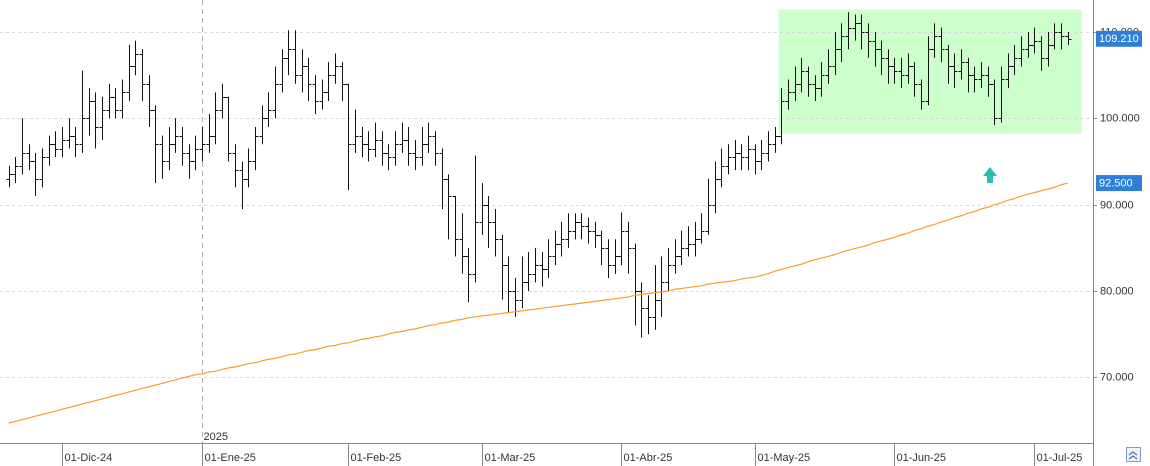  I want to click on x-tick-label: 01-Ene-25, so click(230, 458).